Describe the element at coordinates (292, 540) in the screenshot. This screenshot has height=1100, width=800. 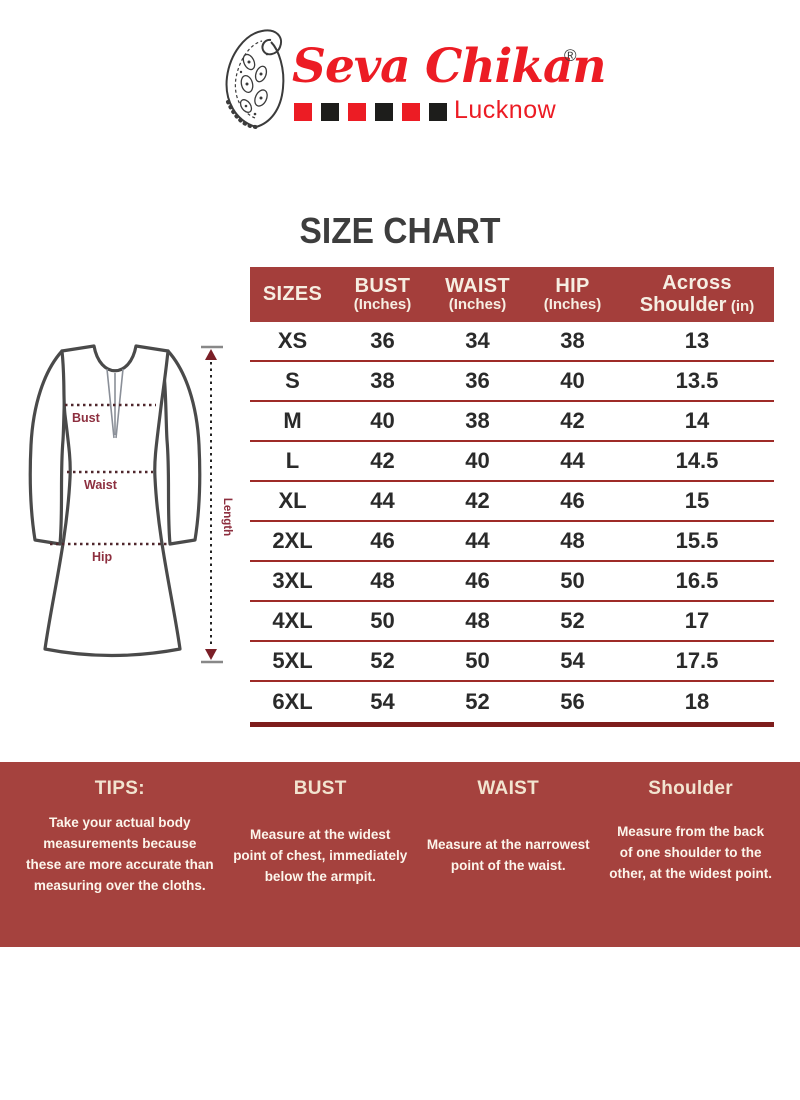
I see `size-label: 2XL` at that location.